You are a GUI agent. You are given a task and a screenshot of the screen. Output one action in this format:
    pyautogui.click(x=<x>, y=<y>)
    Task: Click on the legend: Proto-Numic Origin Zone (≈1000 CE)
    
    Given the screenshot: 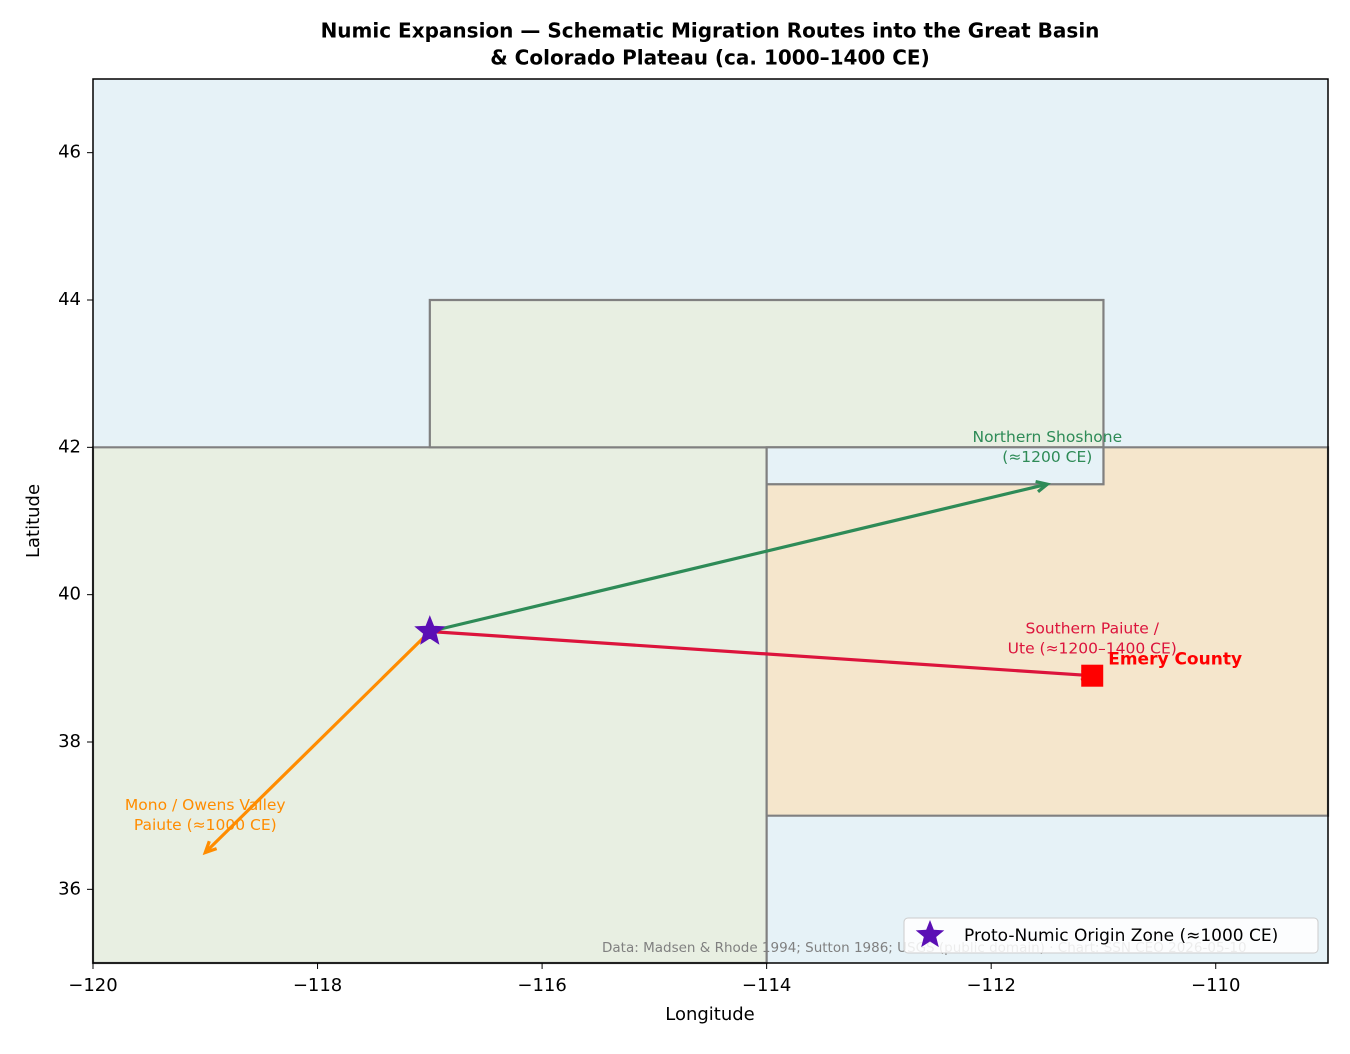 What is the action you would take?
    pyautogui.click(x=1111, y=935)
    